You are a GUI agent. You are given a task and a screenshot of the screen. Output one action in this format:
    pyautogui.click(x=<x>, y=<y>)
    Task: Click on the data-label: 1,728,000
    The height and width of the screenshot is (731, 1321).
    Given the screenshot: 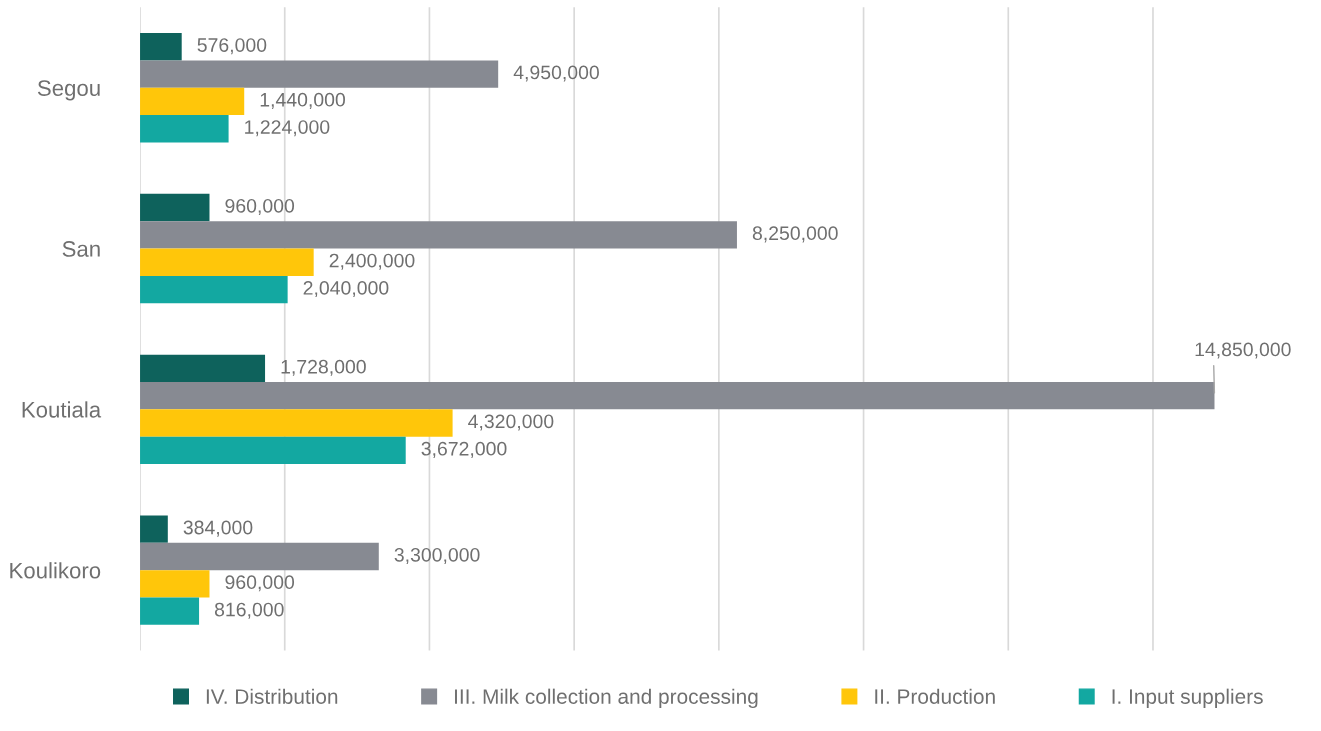 What is the action you would take?
    pyautogui.click(x=323, y=367)
    